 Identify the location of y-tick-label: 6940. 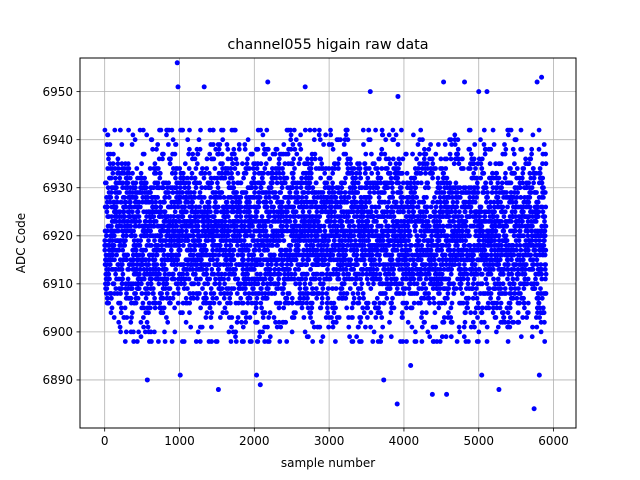
(57, 140).